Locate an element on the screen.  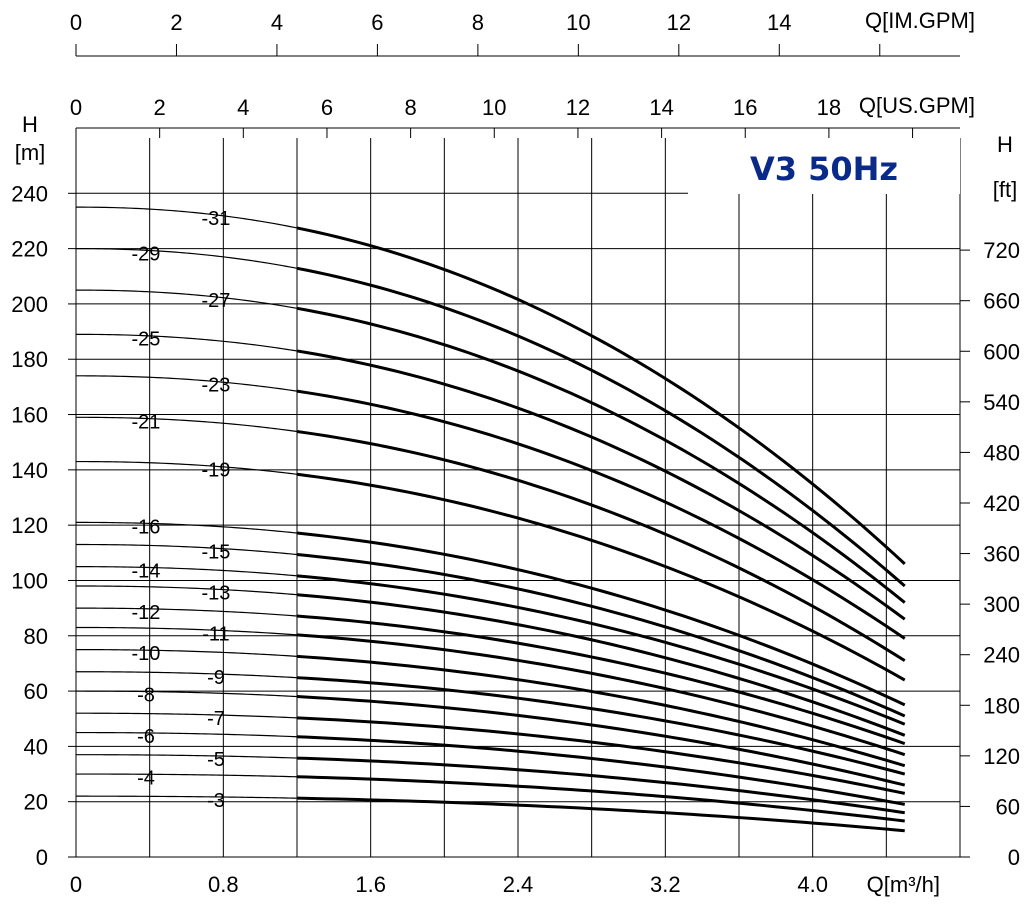
curve-thin-n7 is located at coordinates (187, 715).